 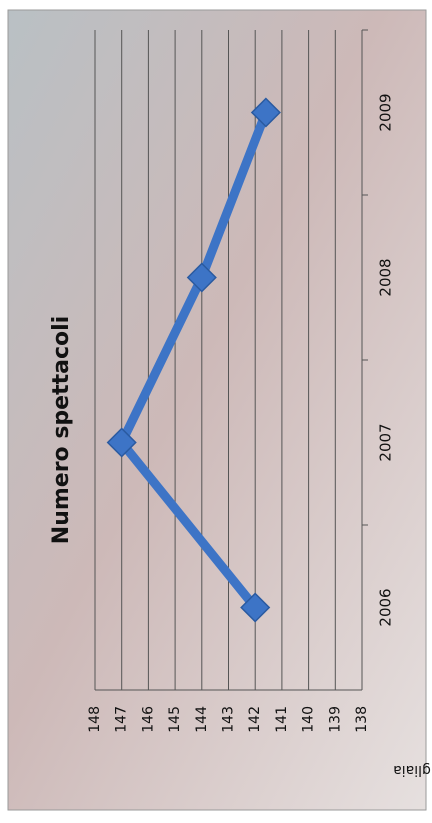 I want to click on y-tick-label: 146, so click(x=148, y=719).